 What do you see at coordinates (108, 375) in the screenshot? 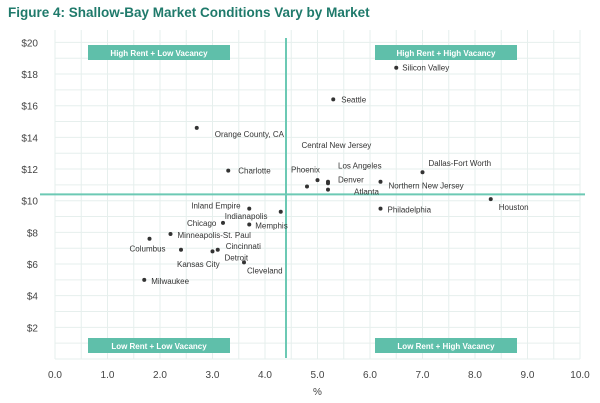
I see `x-tick-label: 1.0` at bounding box center [108, 375].